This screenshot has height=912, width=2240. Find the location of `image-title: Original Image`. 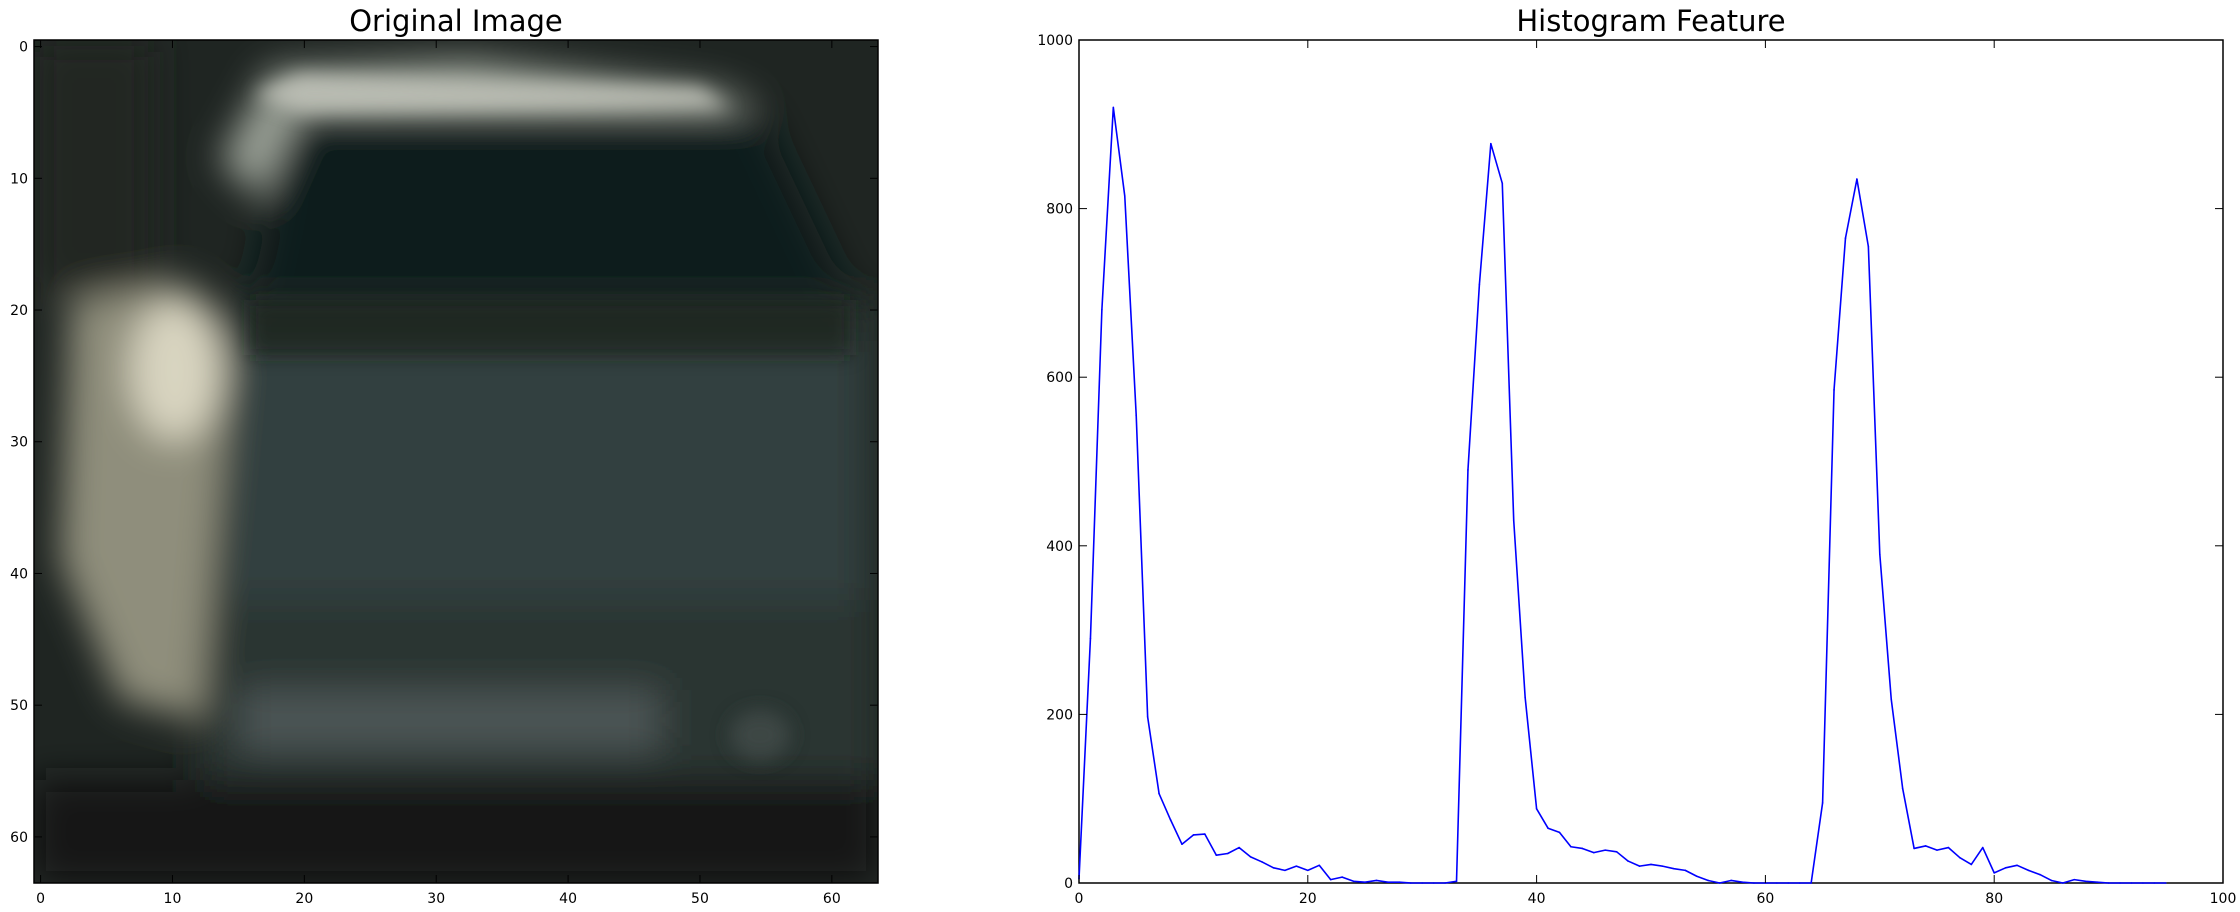

image-title: Original Image is located at coordinates (456, 21).